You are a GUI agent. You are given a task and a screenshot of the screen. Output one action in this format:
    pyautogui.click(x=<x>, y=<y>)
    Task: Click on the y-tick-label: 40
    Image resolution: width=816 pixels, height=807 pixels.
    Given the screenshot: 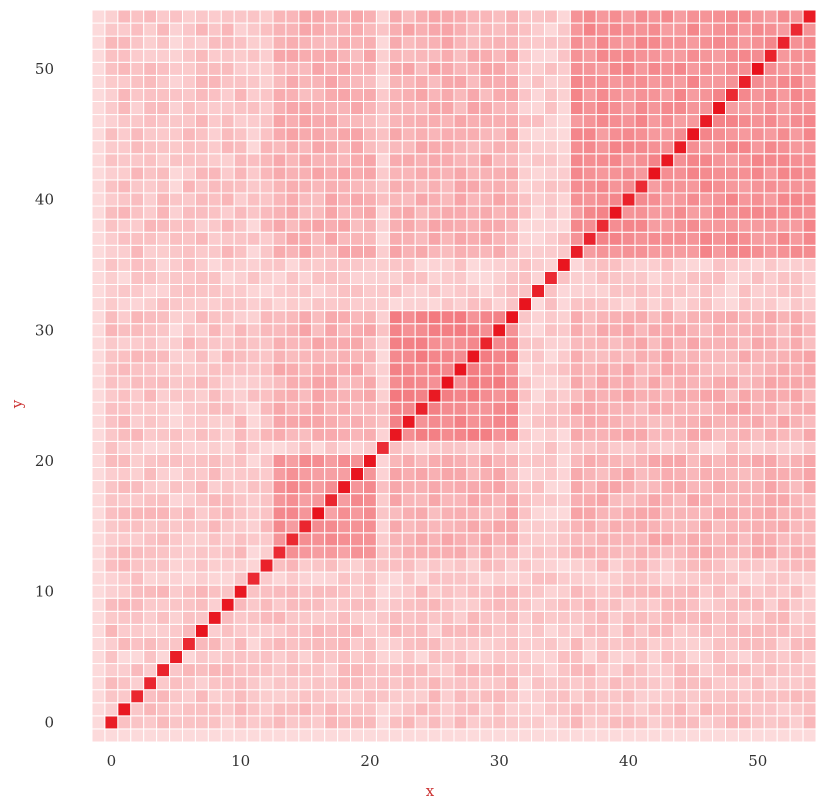 What is the action you would take?
    pyautogui.click(x=44, y=200)
    